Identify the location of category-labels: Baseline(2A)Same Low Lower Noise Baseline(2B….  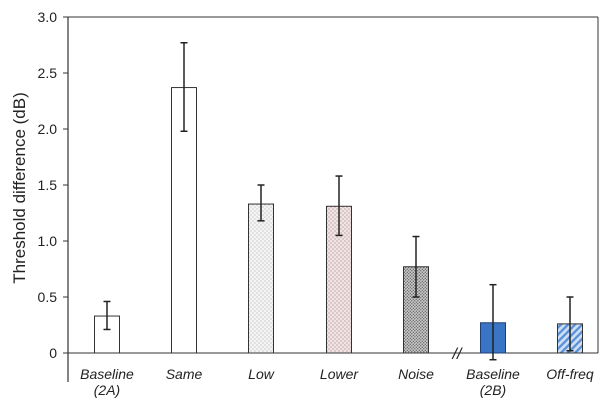
(337, 382).